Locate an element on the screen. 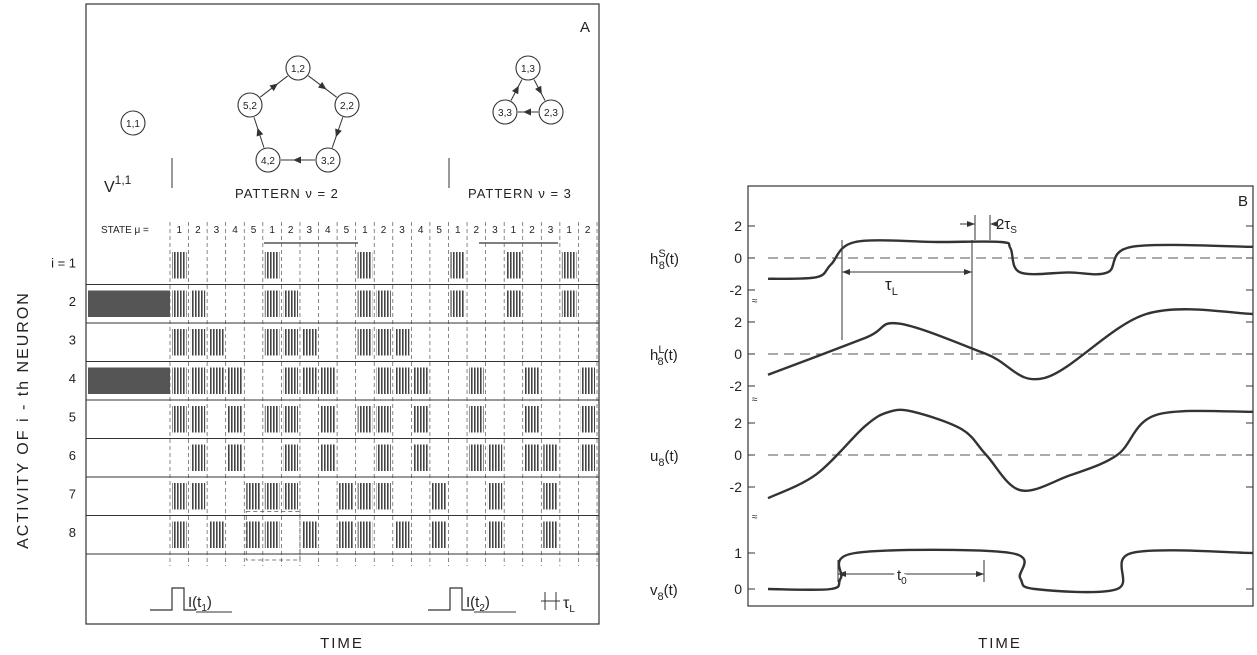 Image resolution: width=1257 pixels, height=655 pixels. panel-a-xlabel: TIME is located at coordinates (342, 643).